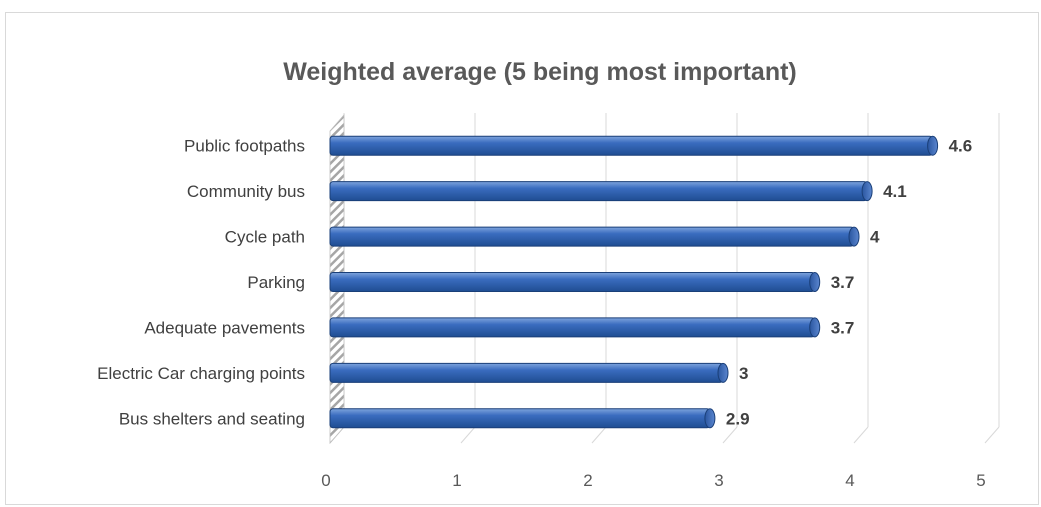  What do you see at coordinates (456, 480) in the screenshot?
I see `x-tick-label: 1` at bounding box center [456, 480].